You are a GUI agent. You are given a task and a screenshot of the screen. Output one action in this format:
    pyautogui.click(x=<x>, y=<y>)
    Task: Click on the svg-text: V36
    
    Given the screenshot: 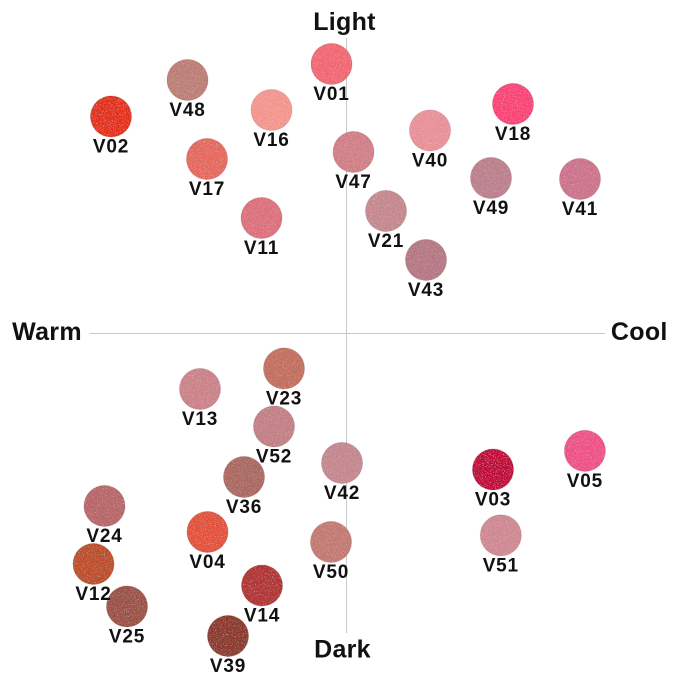 What is the action you would take?
    pyautogui.click(x=244, y=507)
    